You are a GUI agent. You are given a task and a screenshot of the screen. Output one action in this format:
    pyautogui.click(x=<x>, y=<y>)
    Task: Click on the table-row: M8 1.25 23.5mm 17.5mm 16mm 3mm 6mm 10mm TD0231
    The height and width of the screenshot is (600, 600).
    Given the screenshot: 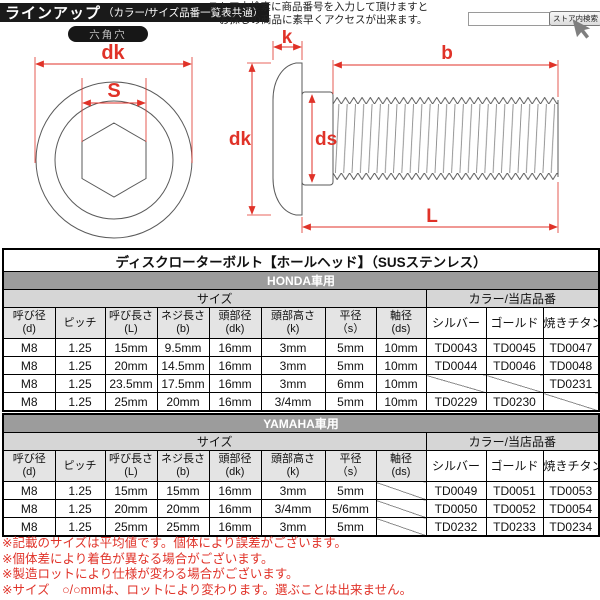 What is the action you would take?
    pyautogui.click(x=301, y=383)
    